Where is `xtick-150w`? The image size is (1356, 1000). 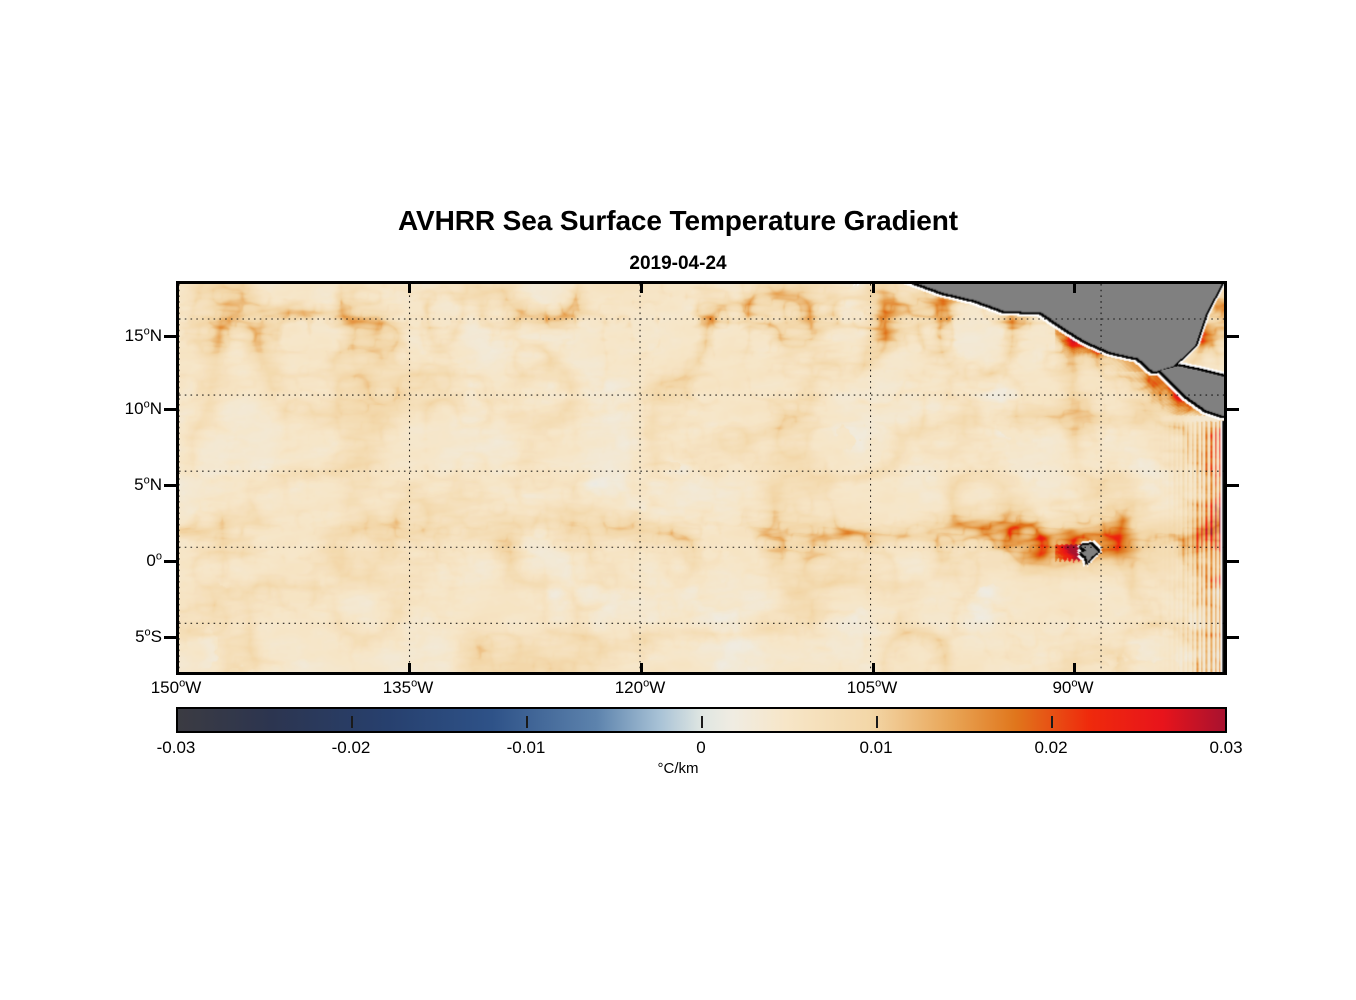
xtick-150w is located at coordinates (177, 669).